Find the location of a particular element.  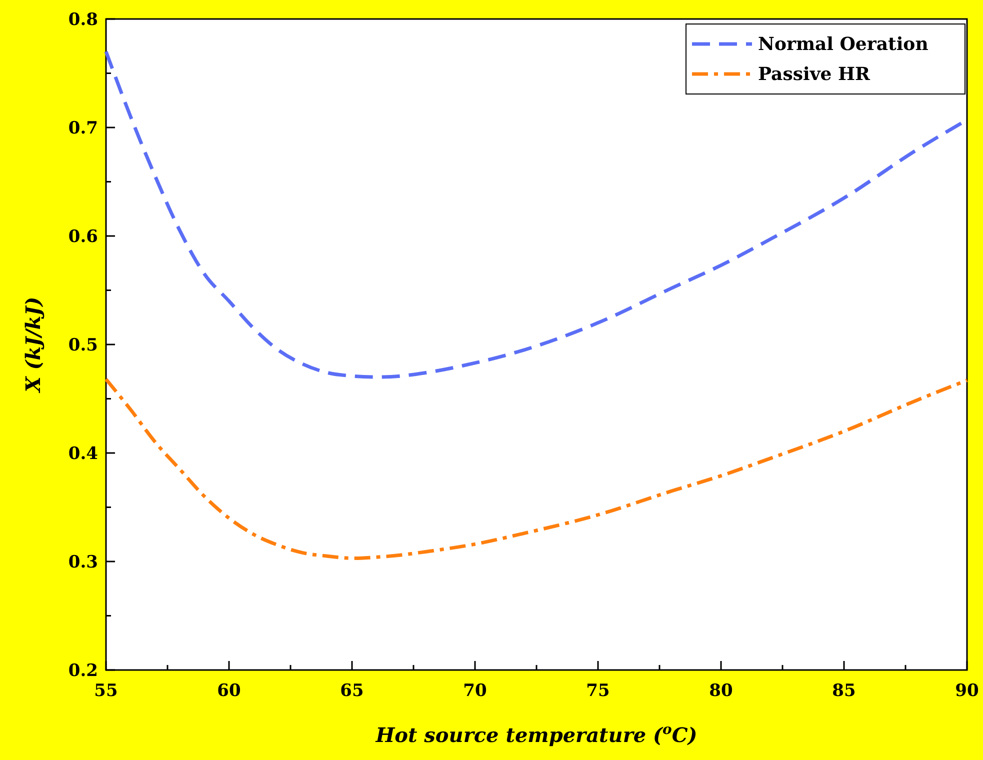

y-tick-label: 0.4 is located at coordinates (83, 454).